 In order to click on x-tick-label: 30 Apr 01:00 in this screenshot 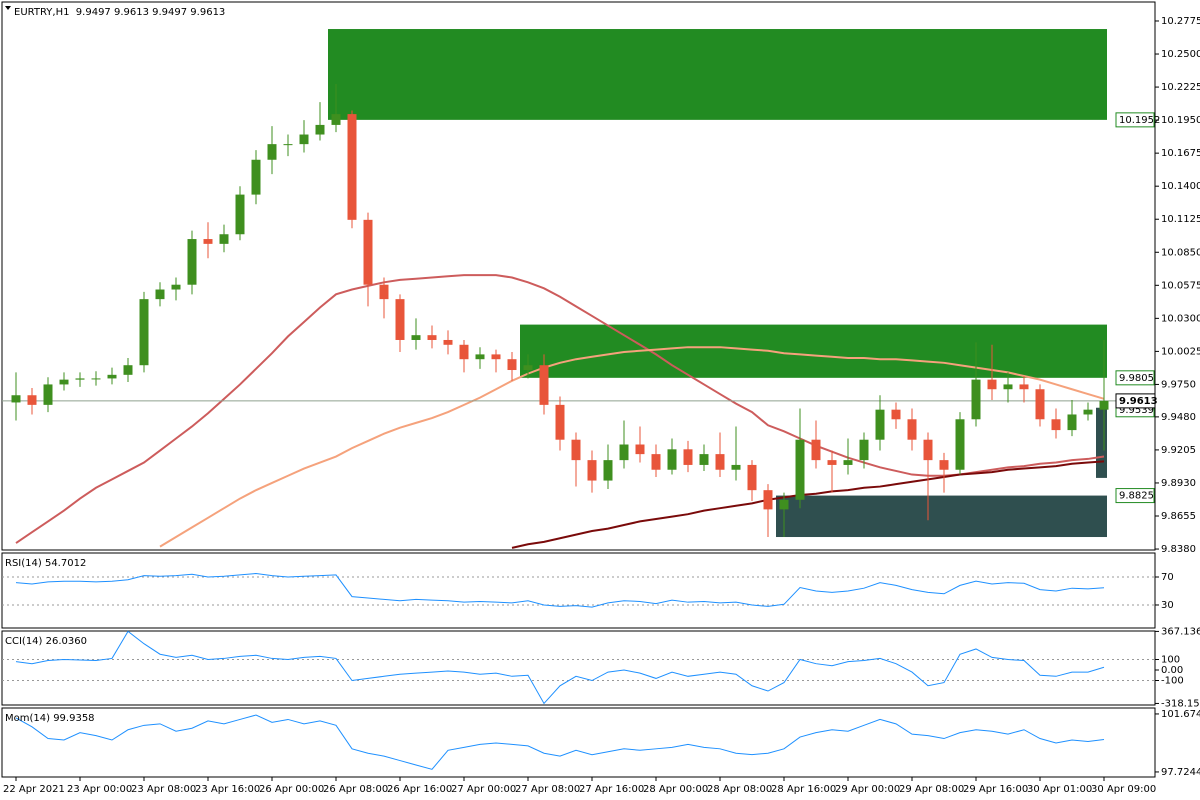, I will do `click(1059, 789)`.